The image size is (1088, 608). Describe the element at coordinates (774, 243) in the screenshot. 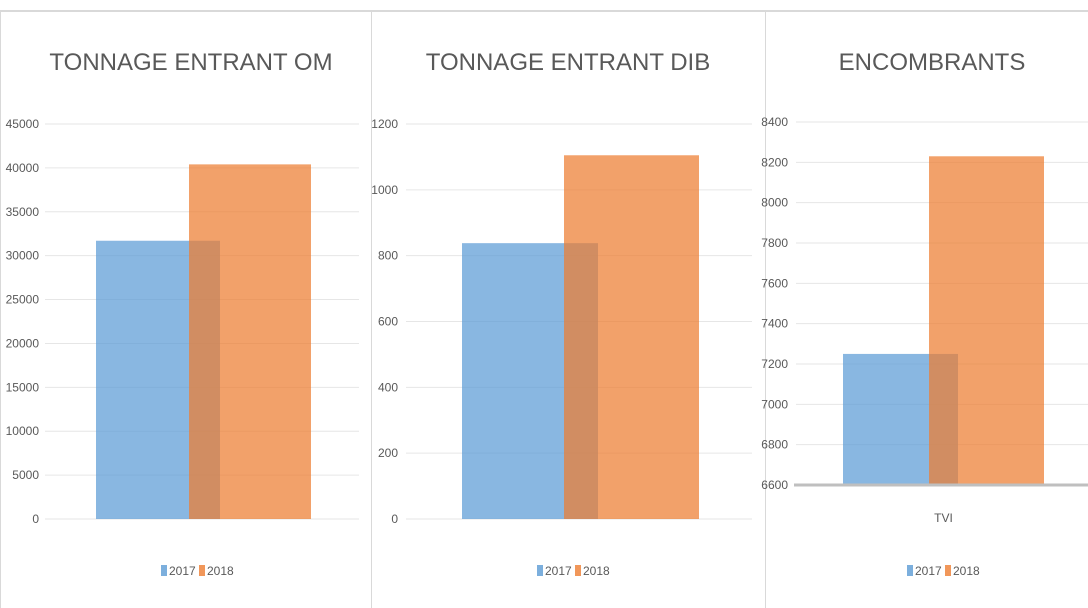

I see `y-tick-label: 7800` at that location.